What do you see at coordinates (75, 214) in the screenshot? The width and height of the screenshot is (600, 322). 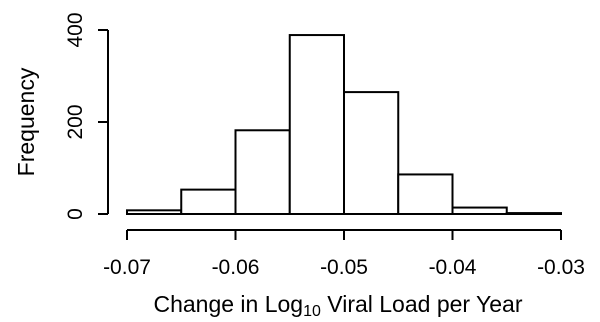 I see `y-tick-label: 0` at bounding box center [75, 214].